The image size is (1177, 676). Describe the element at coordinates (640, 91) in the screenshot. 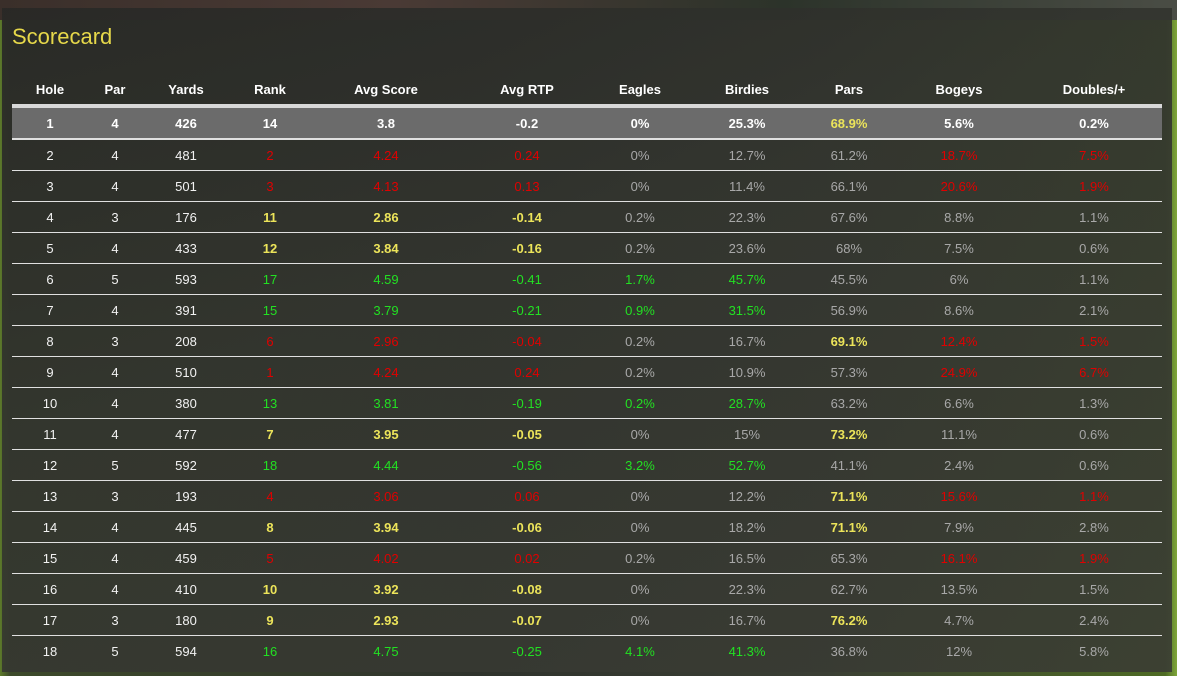

I see `column-header-eagles: Eagles` at that location.